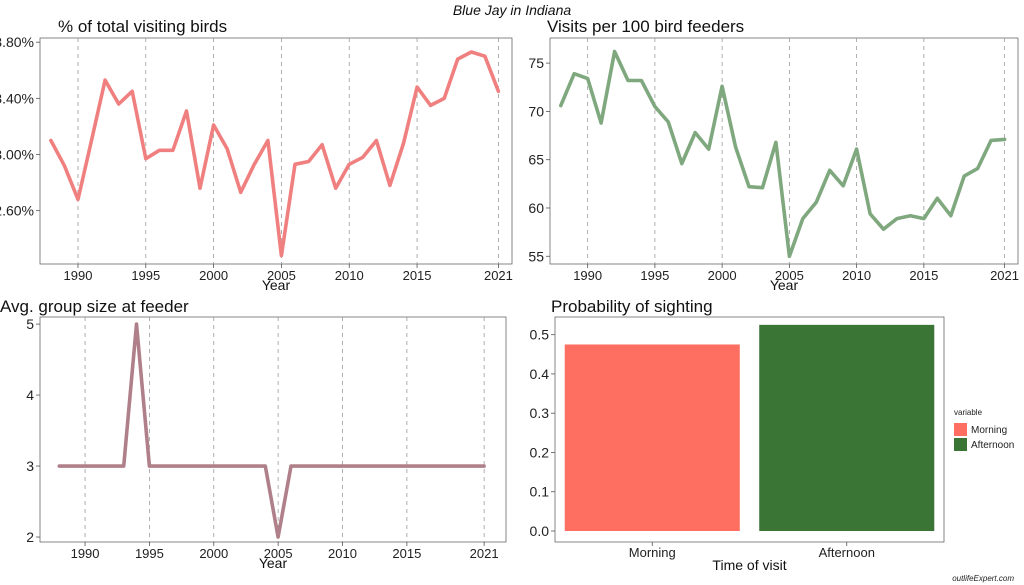 The image size is (1024, 585). Describe the element at coordinates (847, 552) in the screenshot. I see `x-tick-label: Afternoon` at that location.